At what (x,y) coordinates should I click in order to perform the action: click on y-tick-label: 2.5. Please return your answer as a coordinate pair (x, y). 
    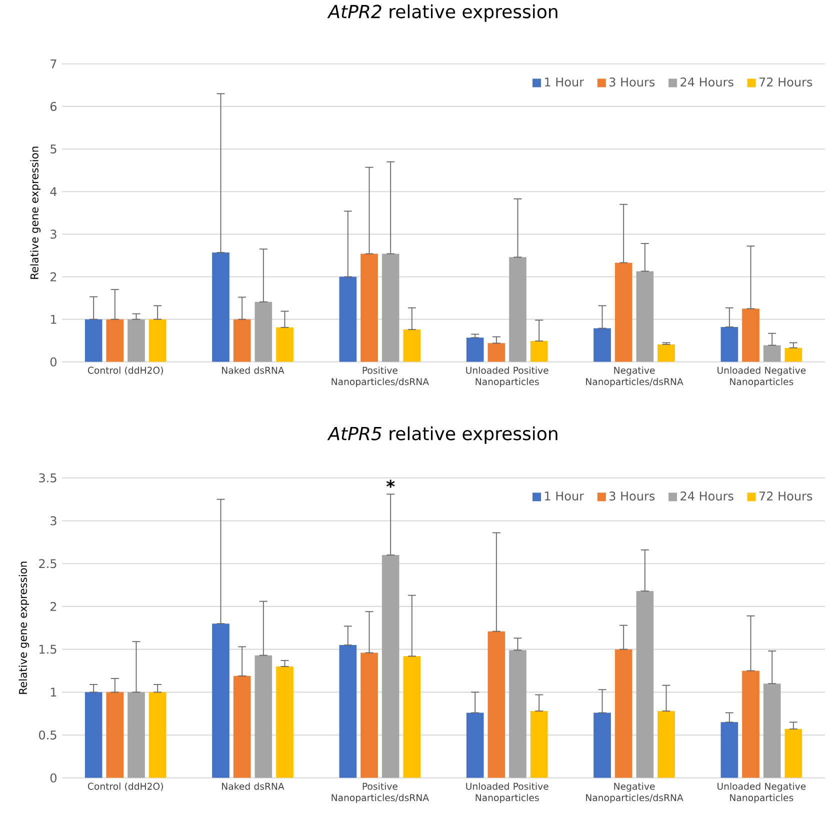
    Looking at the image, I should click on (47, 563).